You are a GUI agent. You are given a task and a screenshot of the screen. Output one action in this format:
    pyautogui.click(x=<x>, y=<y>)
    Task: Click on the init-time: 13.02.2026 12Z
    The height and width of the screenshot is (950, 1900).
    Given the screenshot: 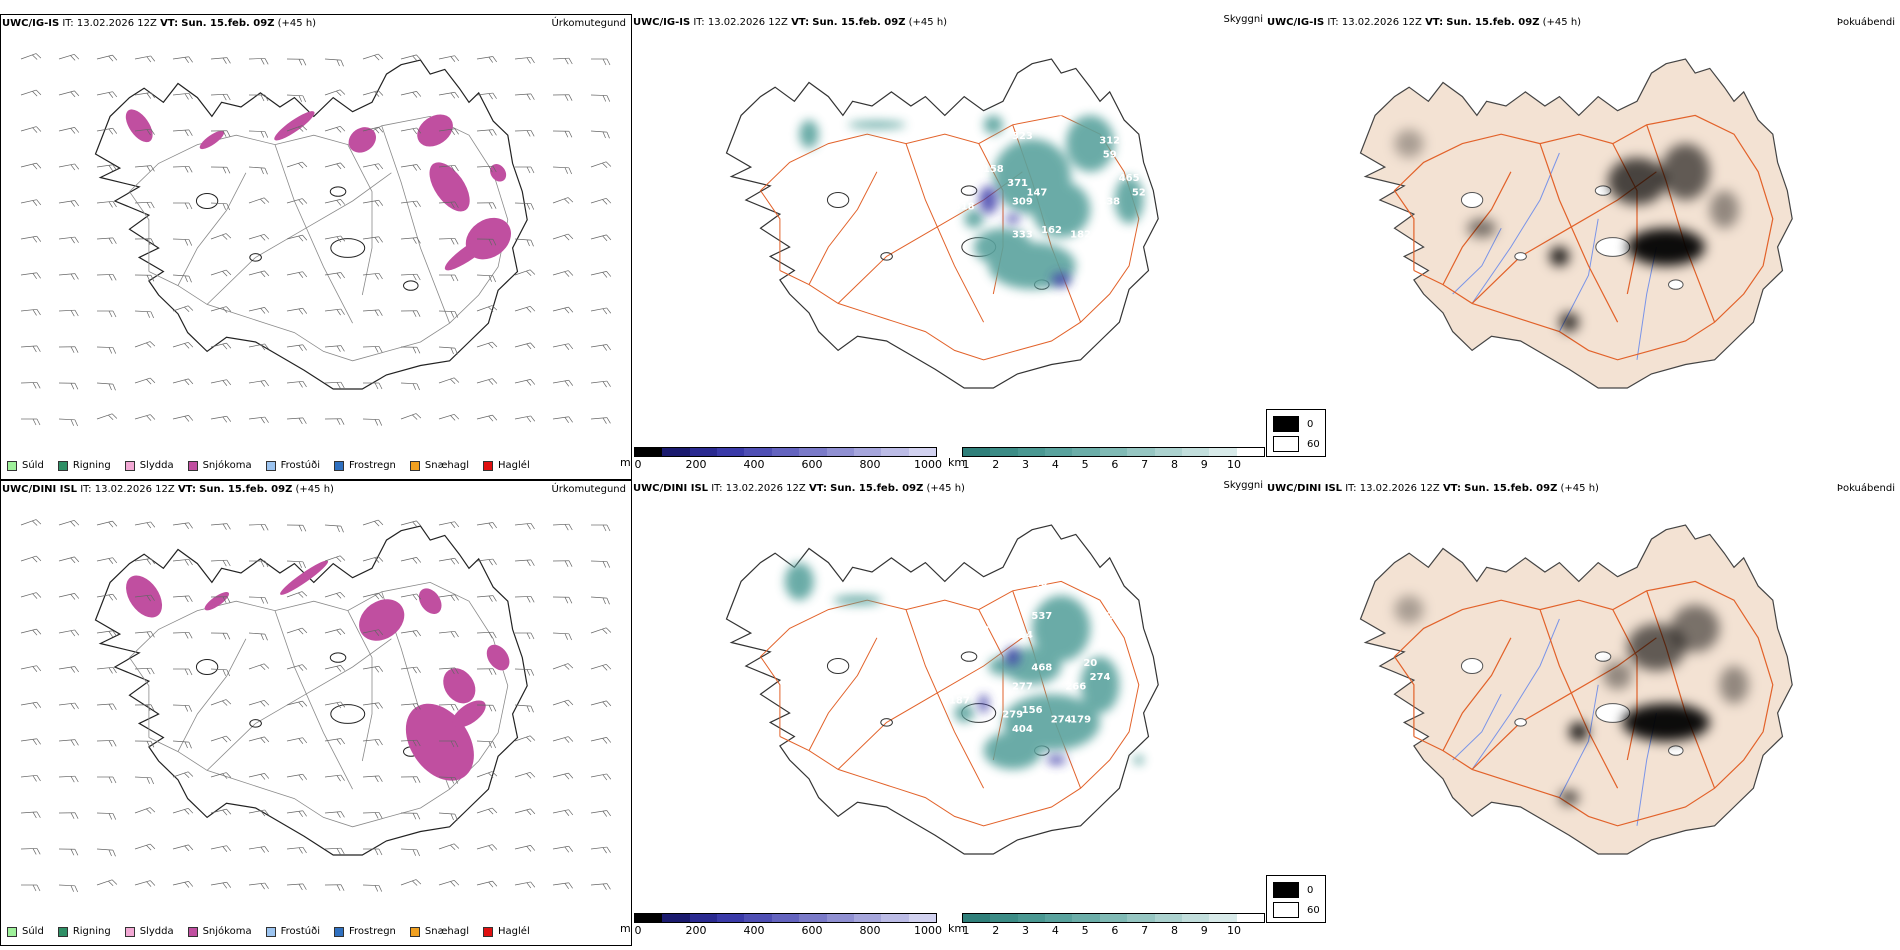 What is the action you would take?
    pyautogui.click(x=1399, y=488)
    